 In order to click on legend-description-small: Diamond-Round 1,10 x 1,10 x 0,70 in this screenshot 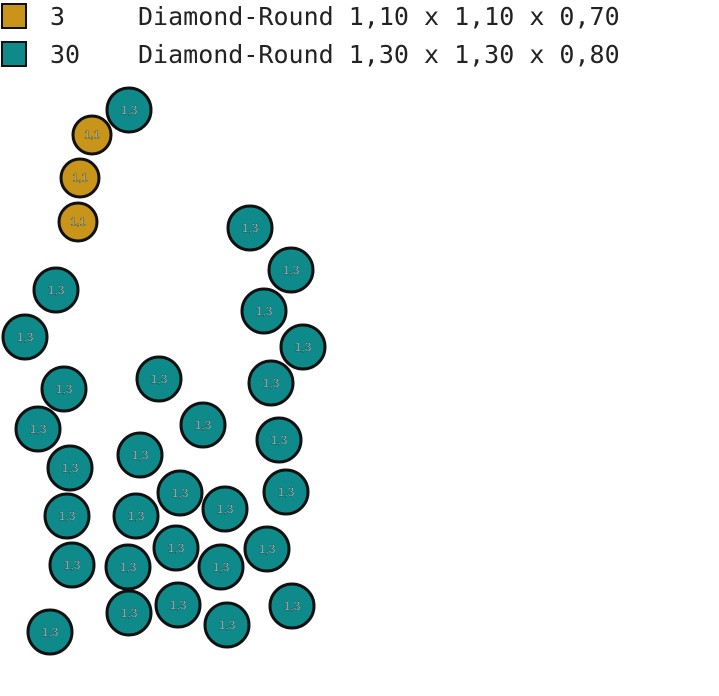, I will do `click(379, 16)`.